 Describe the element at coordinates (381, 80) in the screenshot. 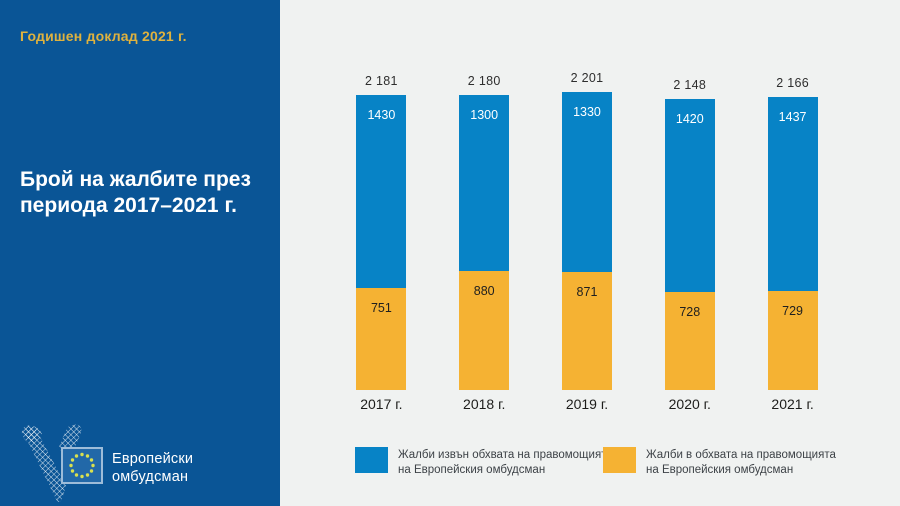

I see `bar-total-label: 2 181` at that location.